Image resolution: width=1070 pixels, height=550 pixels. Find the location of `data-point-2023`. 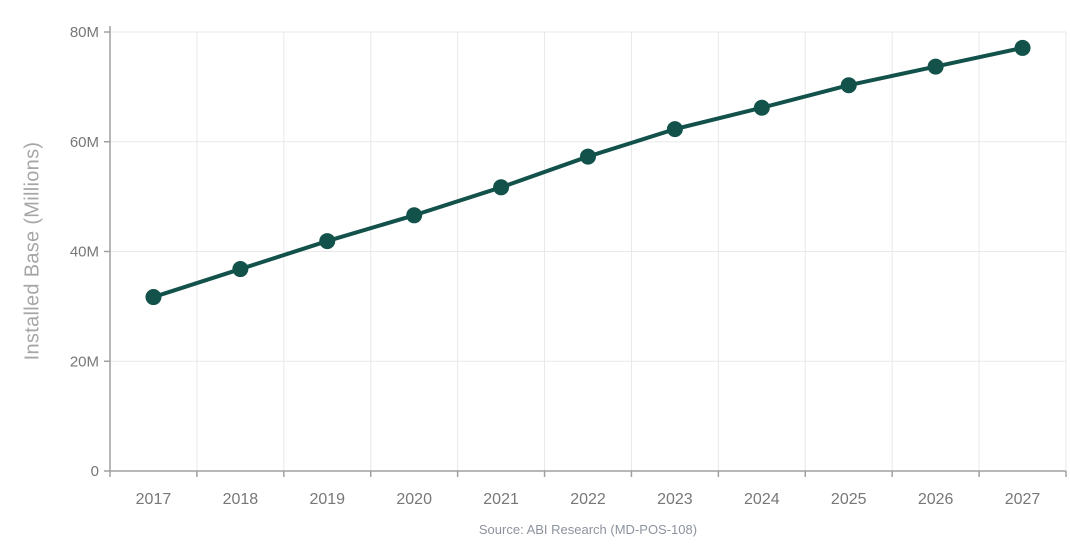

data-point-2023 is located at coordinates (674, 129).